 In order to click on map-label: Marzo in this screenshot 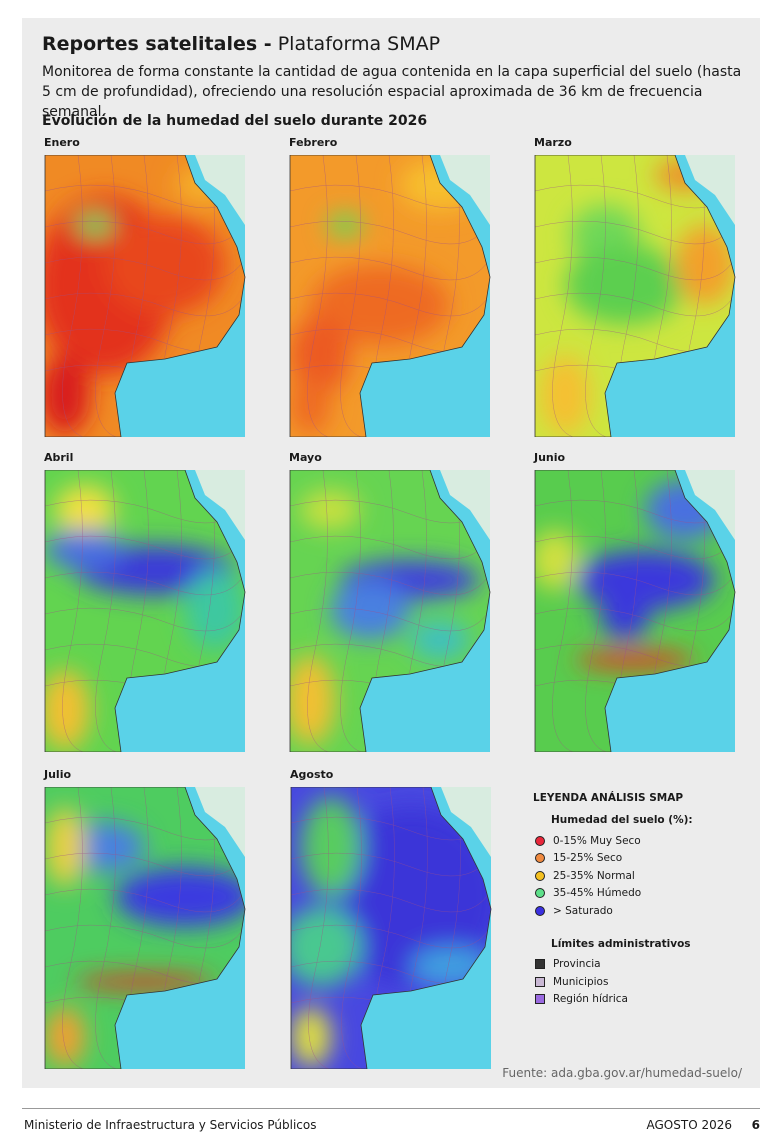, I will do `click(553, 142)`.